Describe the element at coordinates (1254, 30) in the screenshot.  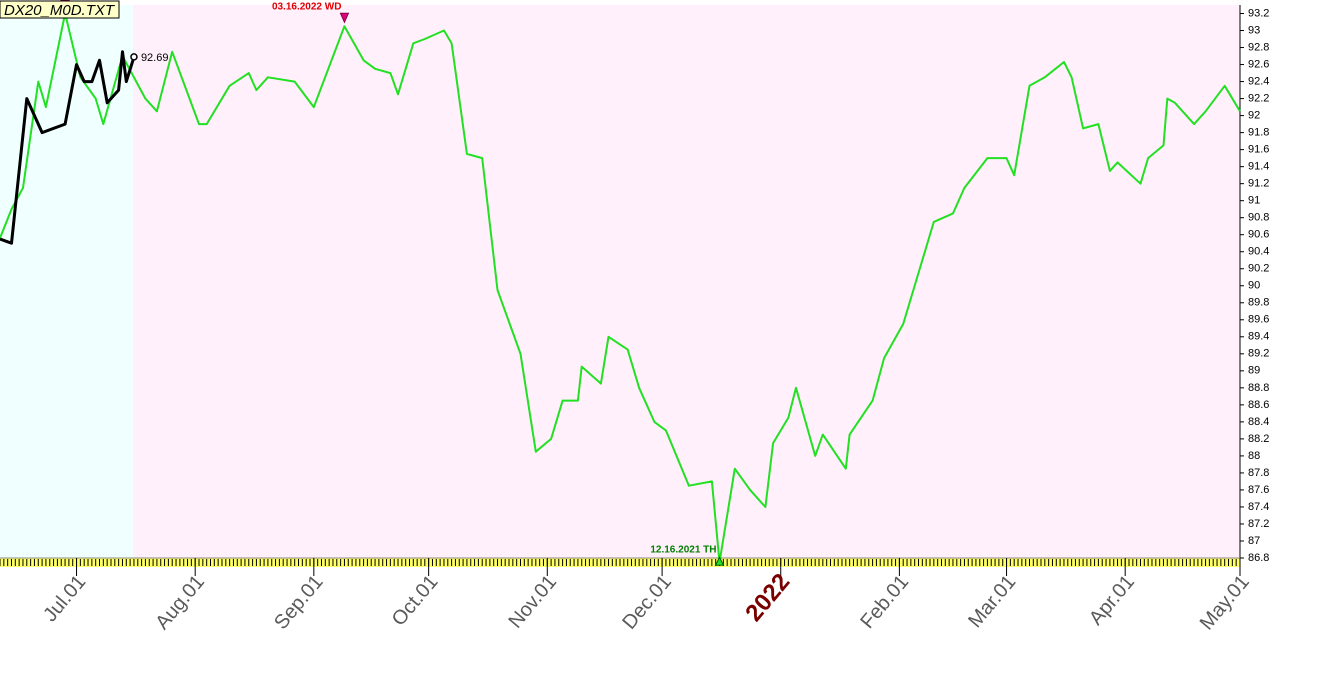
I see `y-tick-label: 93` at that location.